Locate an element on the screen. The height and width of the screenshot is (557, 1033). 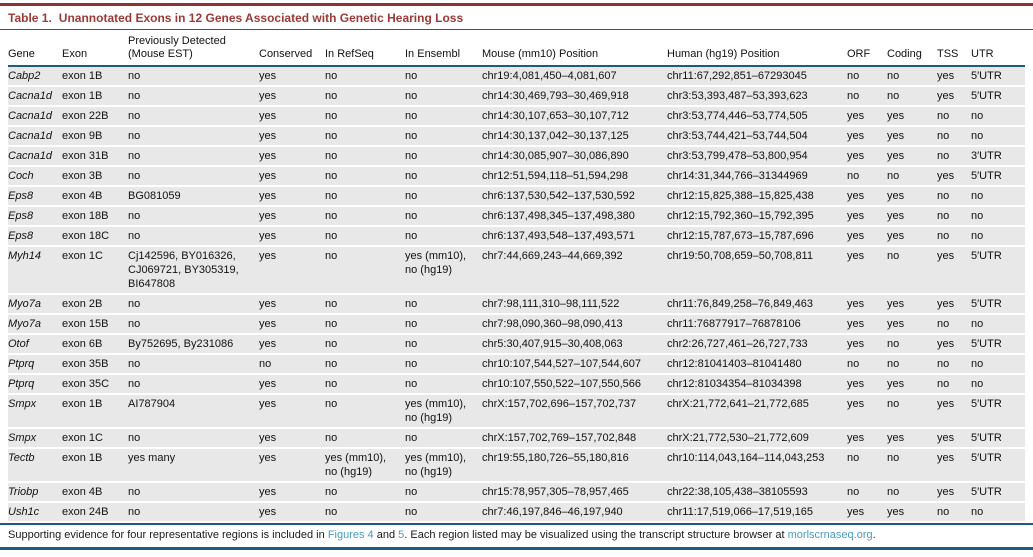
col-header-in-refseq: In RefSeq is located at coordinates (365, 48).